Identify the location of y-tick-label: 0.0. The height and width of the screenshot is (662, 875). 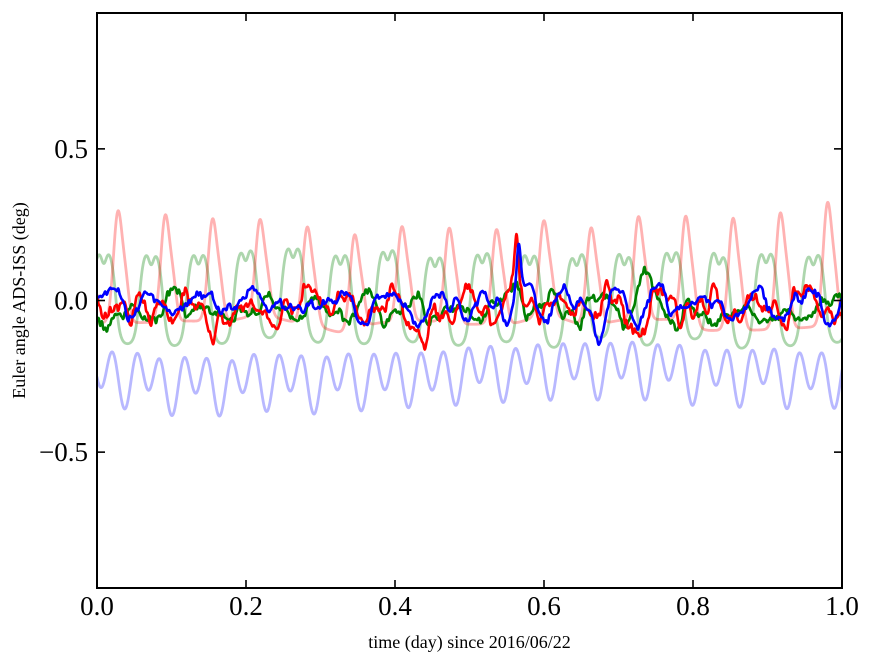
(71, 301).